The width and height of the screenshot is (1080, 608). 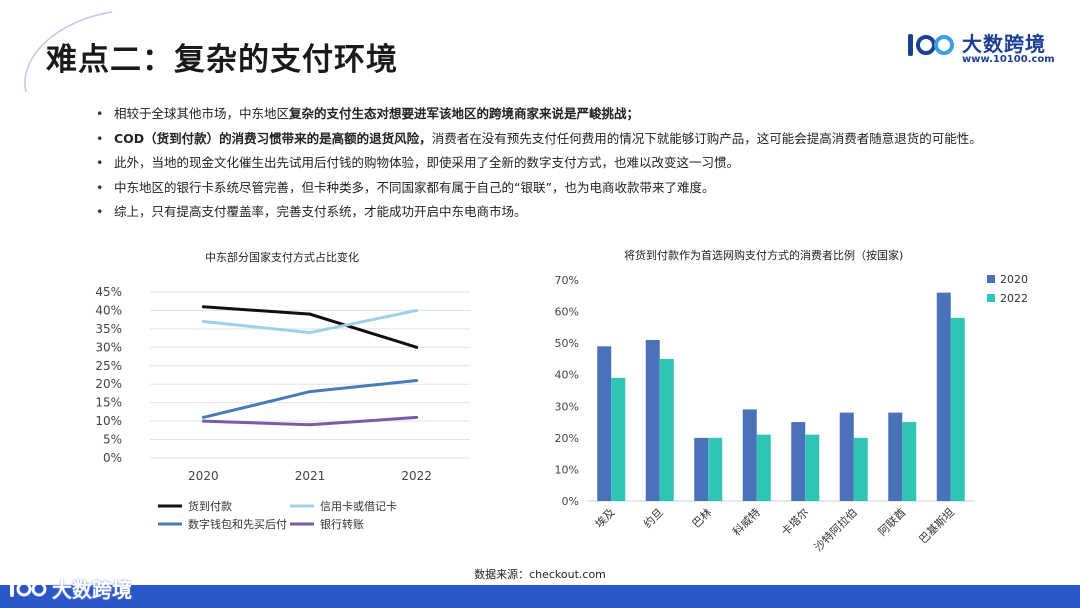 I want to click on page-title: 难点二：复杂的支付环境, so click(x=222, y=60).